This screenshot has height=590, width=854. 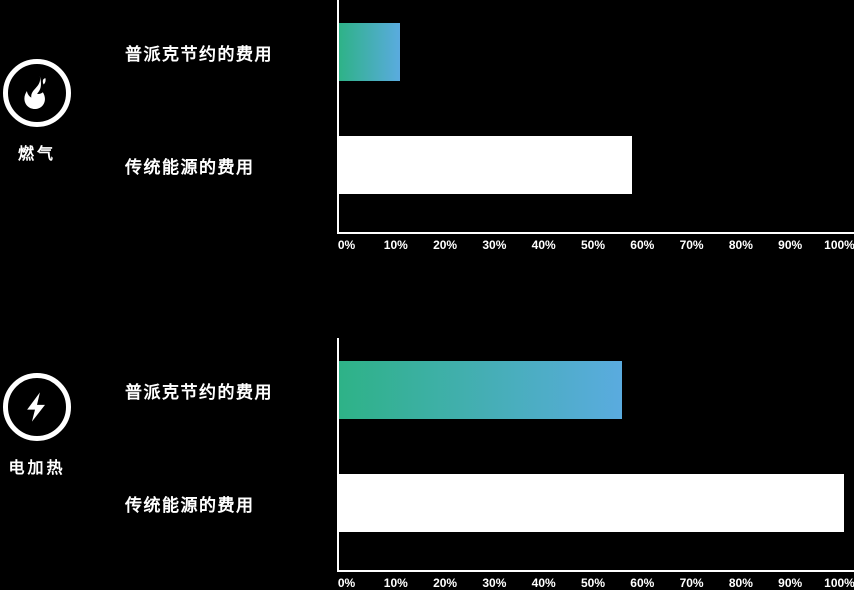 I want to click on electric-icon-label: 电加热, so click(x=37, y=468).